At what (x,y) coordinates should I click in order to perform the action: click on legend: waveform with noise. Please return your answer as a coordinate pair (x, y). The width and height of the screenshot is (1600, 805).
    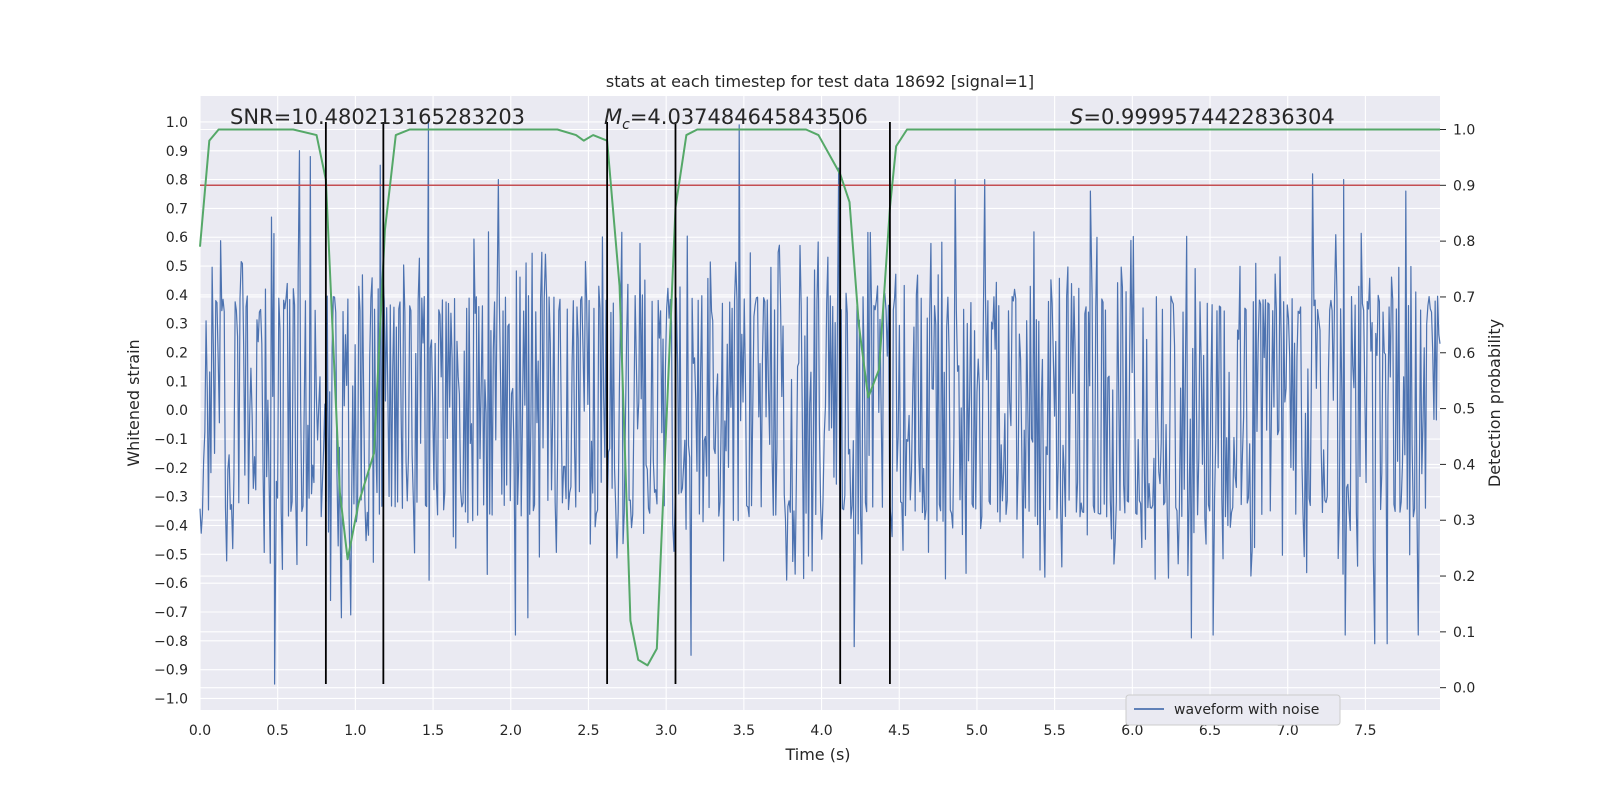
    Looking at the image, I should click on (1233, 710).